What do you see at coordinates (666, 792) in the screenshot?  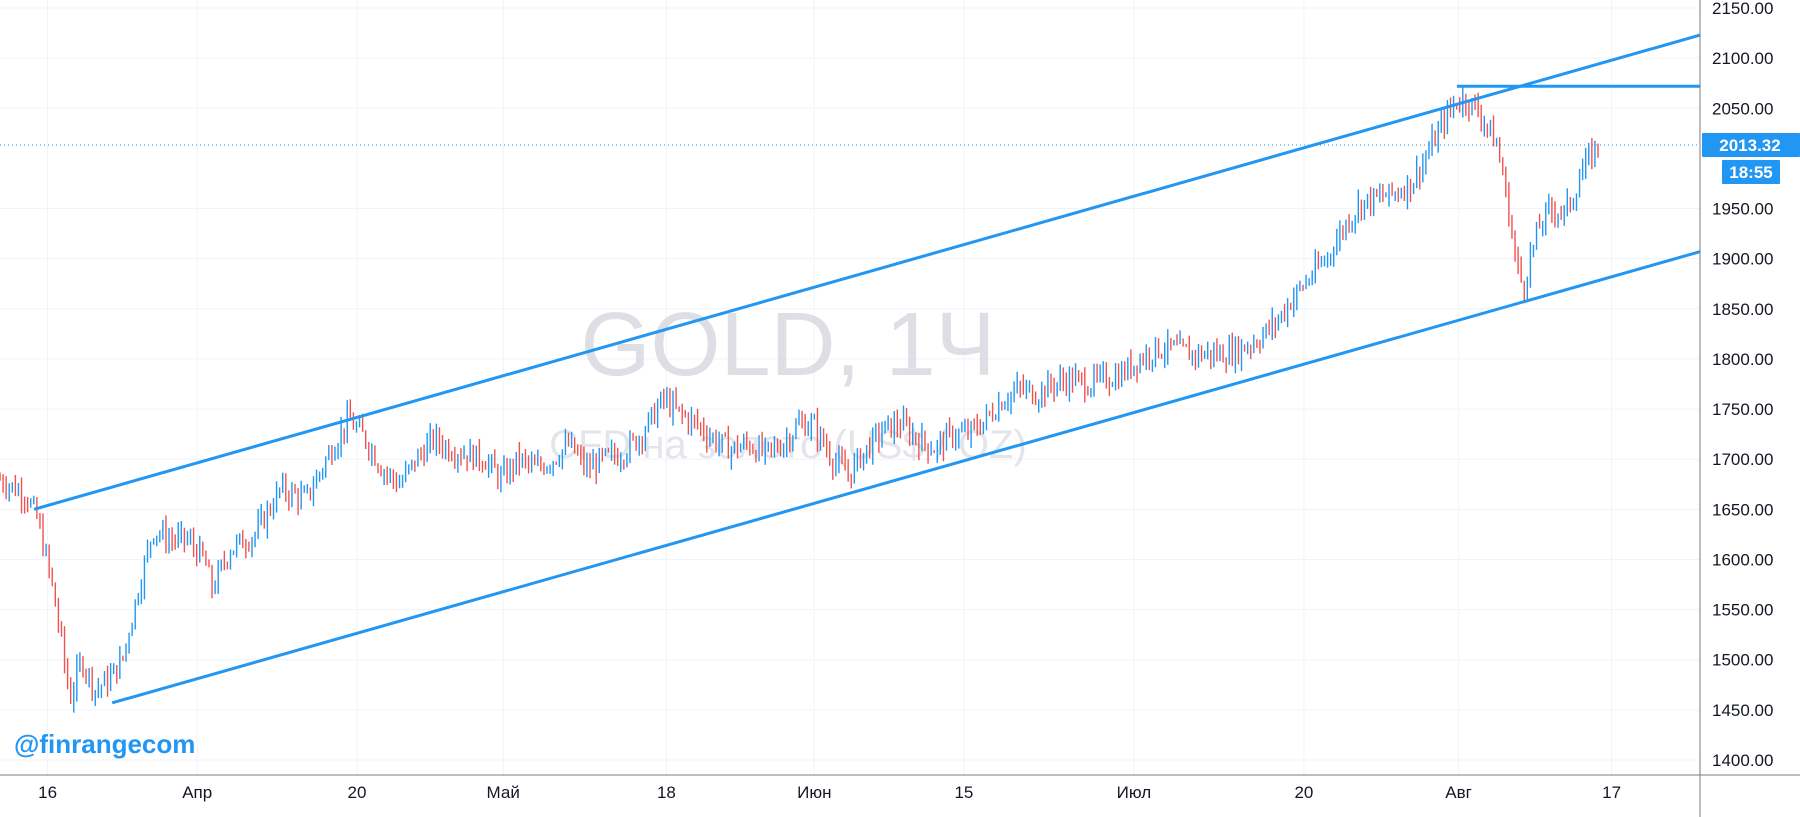 I see `x-tick-label: 18` at bounding box center [666, 792].